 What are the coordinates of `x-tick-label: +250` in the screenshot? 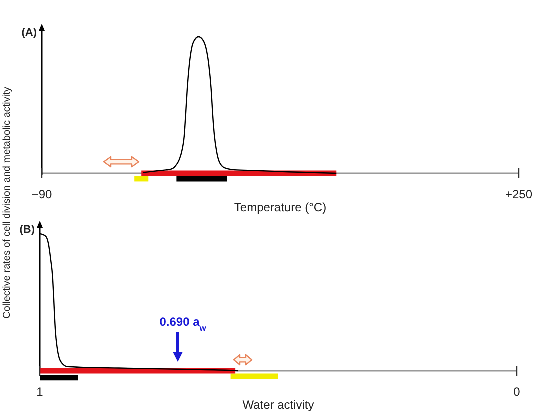 It's located at (519, 195).